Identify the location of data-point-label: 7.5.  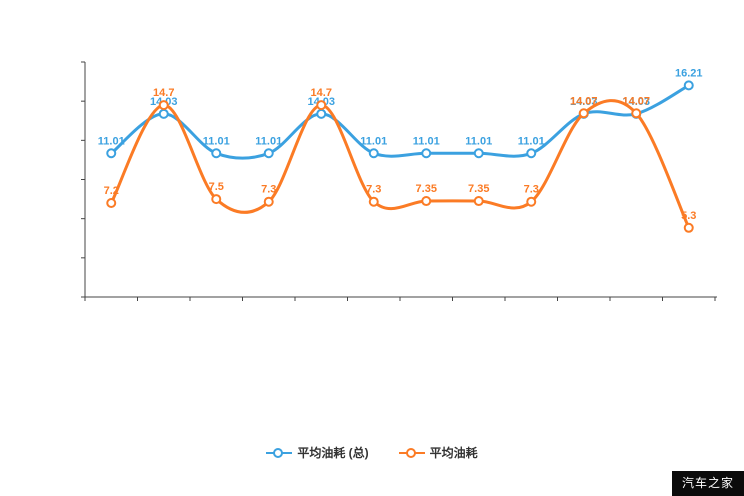
(216, 187).